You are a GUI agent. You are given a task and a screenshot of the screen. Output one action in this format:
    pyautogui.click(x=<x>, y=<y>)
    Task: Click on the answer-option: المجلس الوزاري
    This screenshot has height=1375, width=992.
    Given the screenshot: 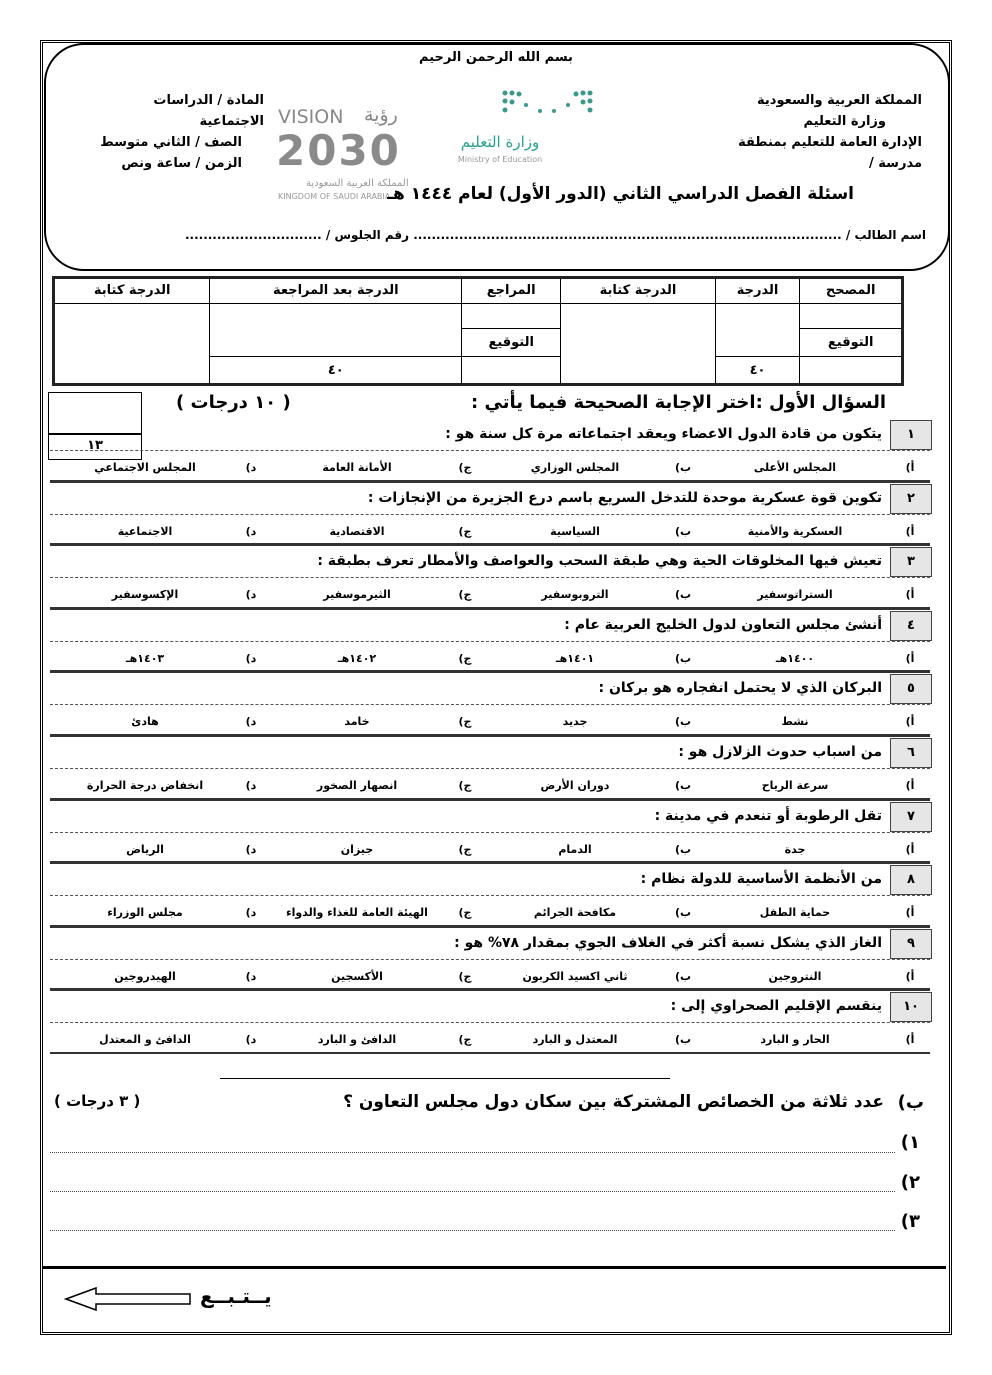 What is the action you would take?
    pyautogui.click(x=575, y=467)
    